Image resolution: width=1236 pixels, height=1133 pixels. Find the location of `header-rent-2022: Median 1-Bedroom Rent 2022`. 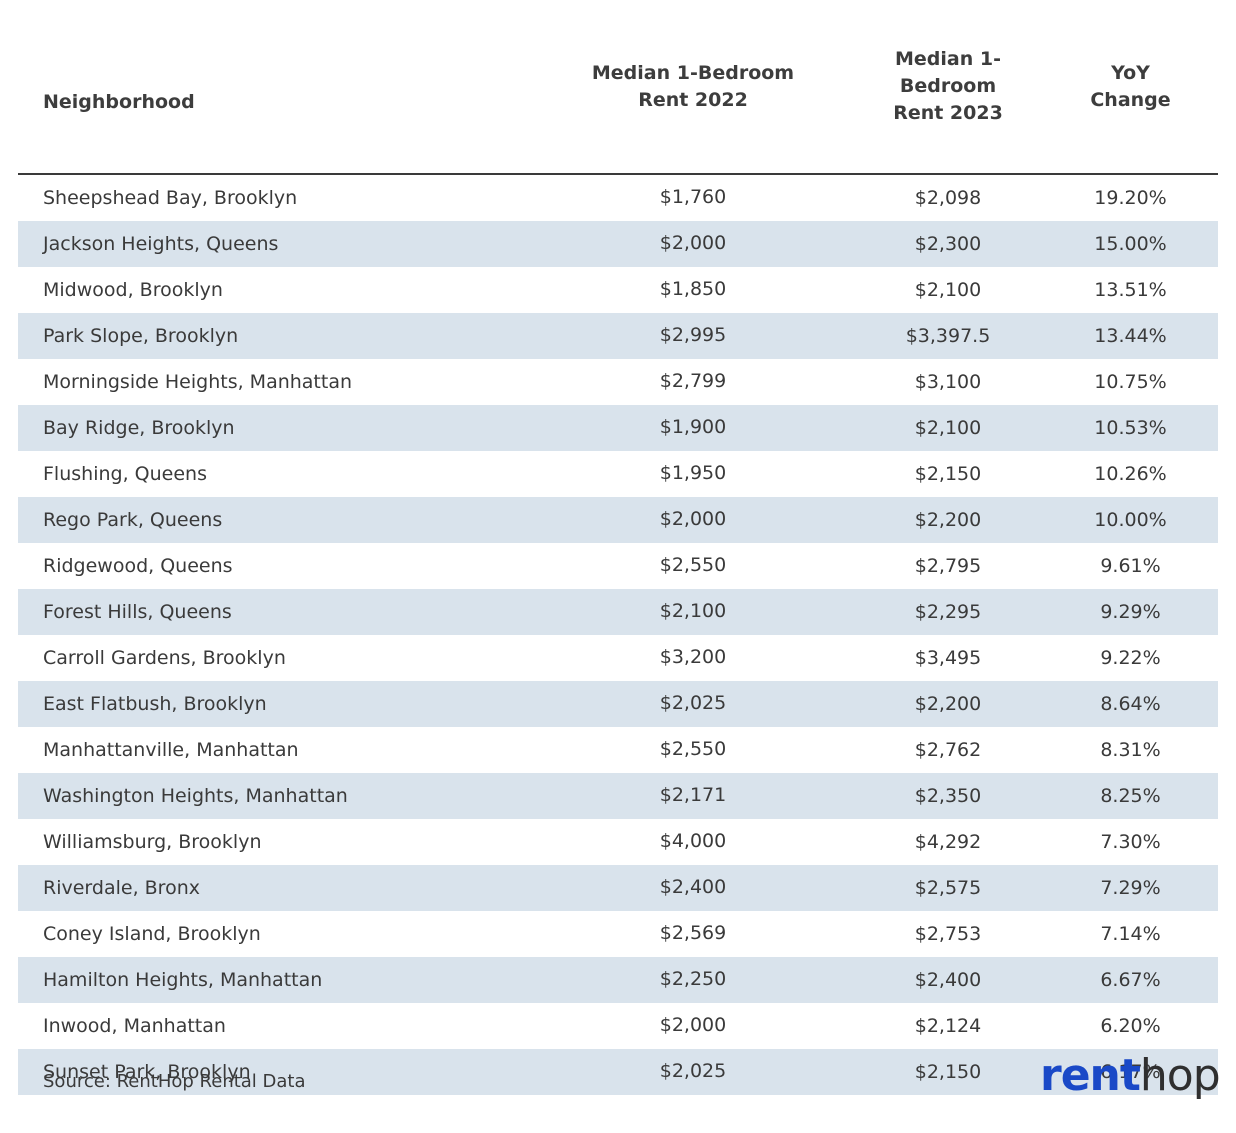

header-rent-2022: Median 1-Bedroom Rent 2022 is located at coordinates (688, 87).